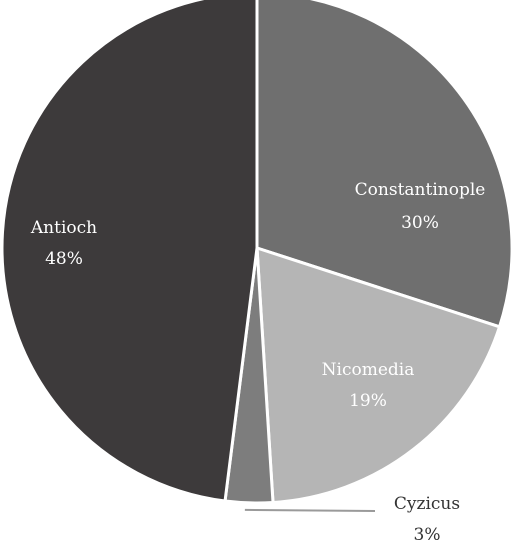  I want to click on slice-value-nicomedia: 19%, so click(368, 401).